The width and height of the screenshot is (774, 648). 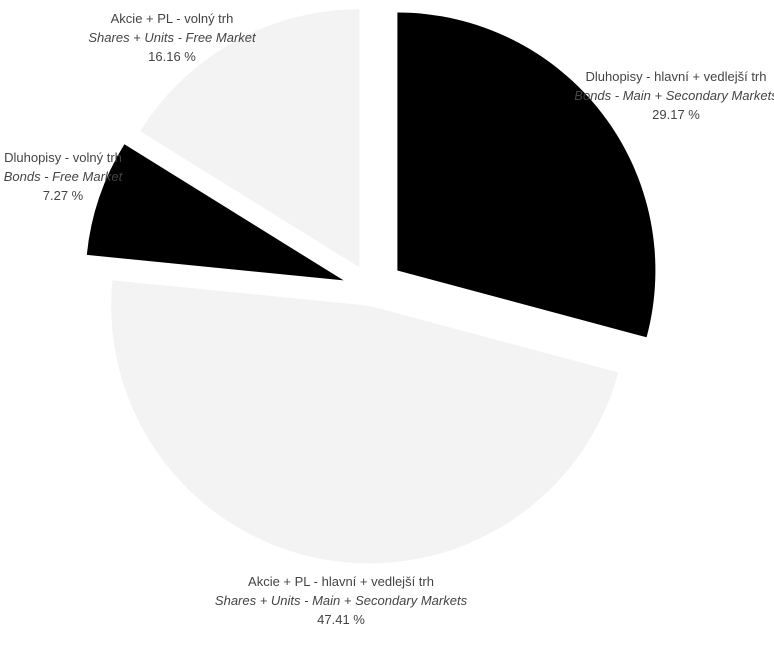 I want to click on slice-label-en: Bonds - Free Market, so click(x=63, y=176).